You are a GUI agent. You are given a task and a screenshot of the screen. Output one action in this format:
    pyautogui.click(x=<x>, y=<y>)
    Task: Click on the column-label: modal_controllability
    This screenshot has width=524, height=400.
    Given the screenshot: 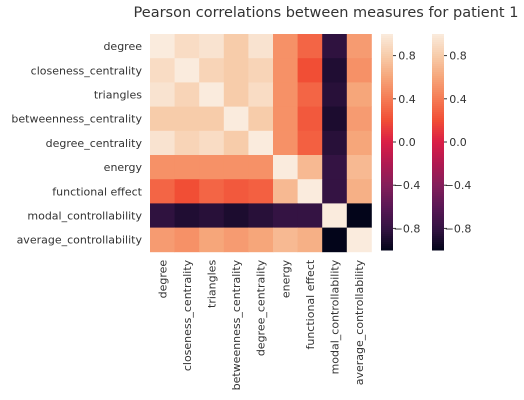 What is the action you would take?
    pyautogui.click(x=335, y=316)
    